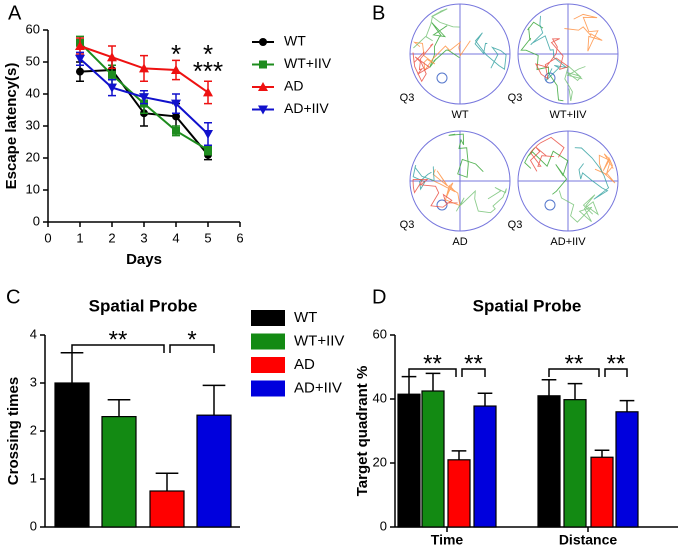  Describe the element at coordinates (33, 124) in the screenshot. I see `y-tick-label: 30` at that location.